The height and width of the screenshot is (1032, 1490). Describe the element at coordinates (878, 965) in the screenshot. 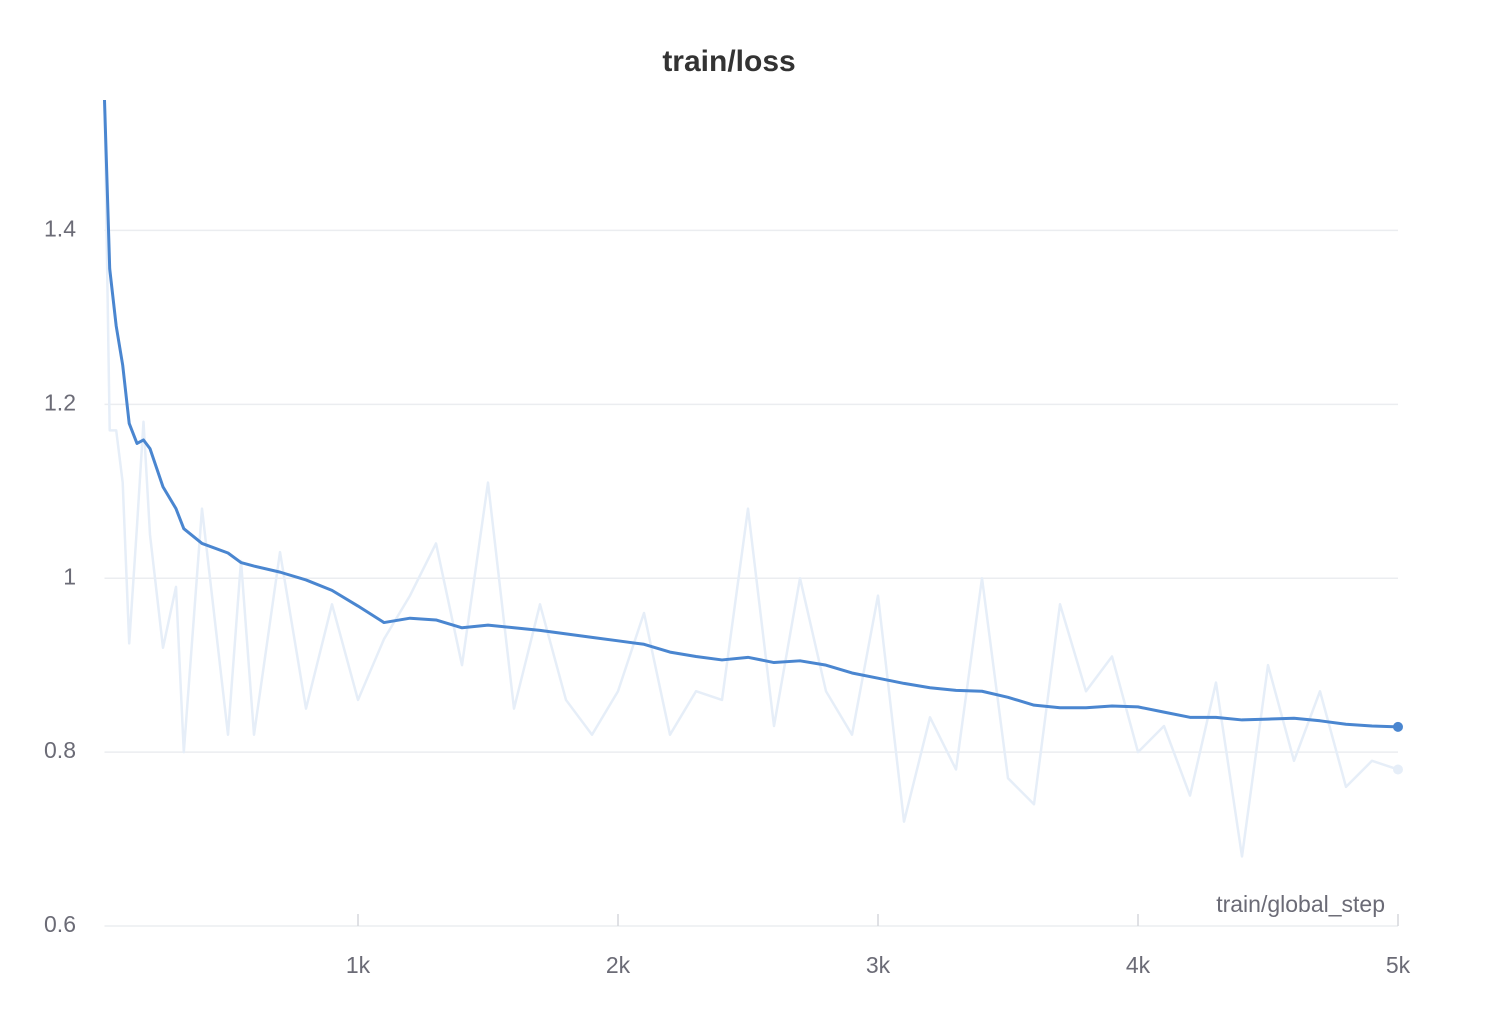

I see `x-tick-label: 3k` at that location.